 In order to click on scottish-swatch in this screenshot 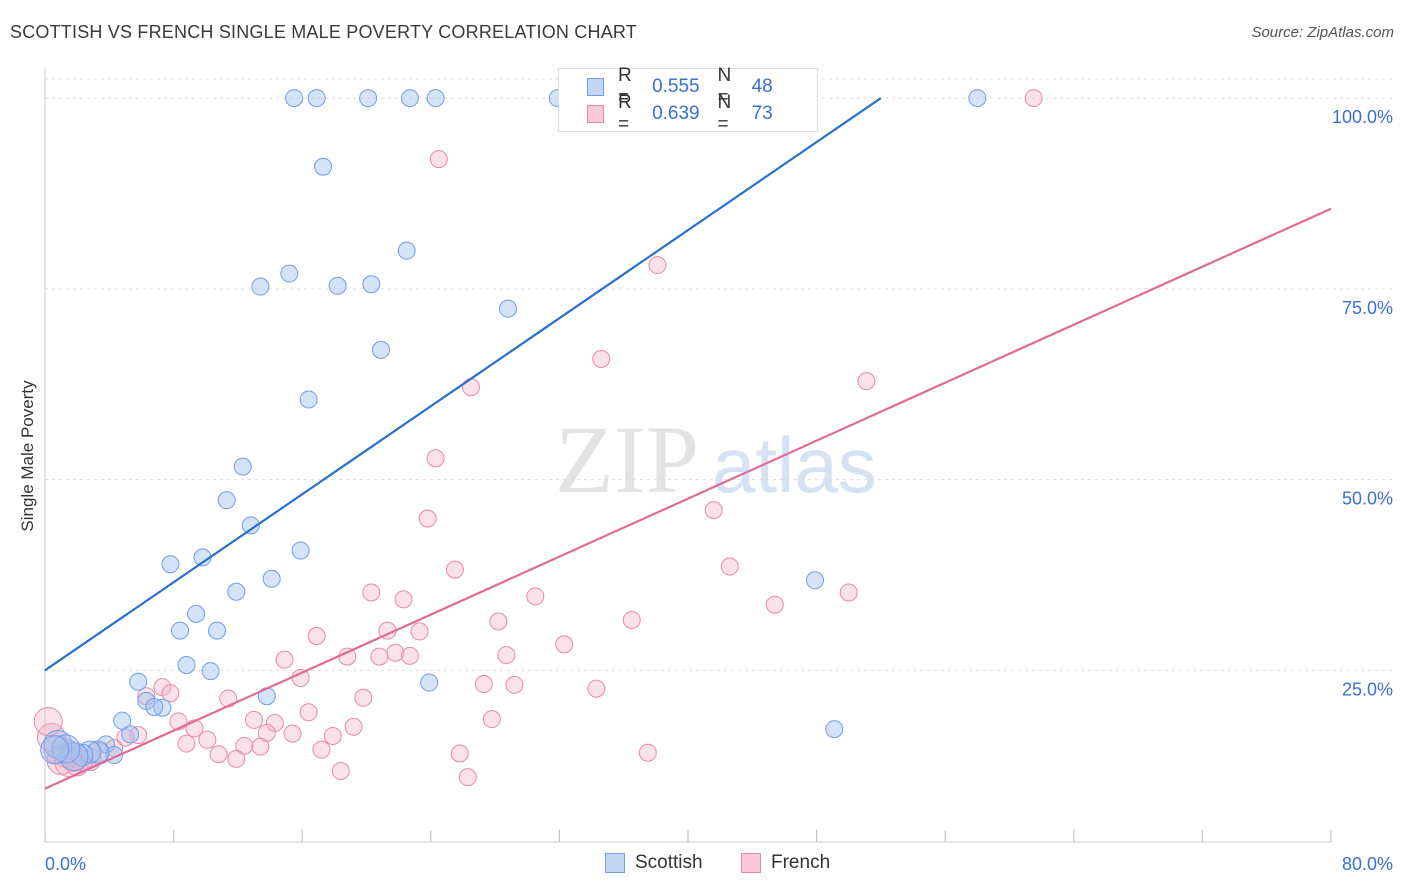, I will do `click(595, 87)`.